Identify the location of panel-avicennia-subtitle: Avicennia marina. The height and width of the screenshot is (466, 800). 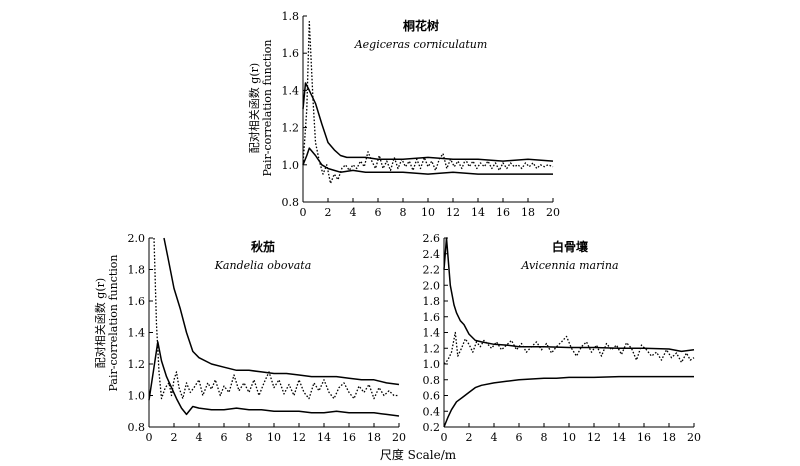
(569, 265).